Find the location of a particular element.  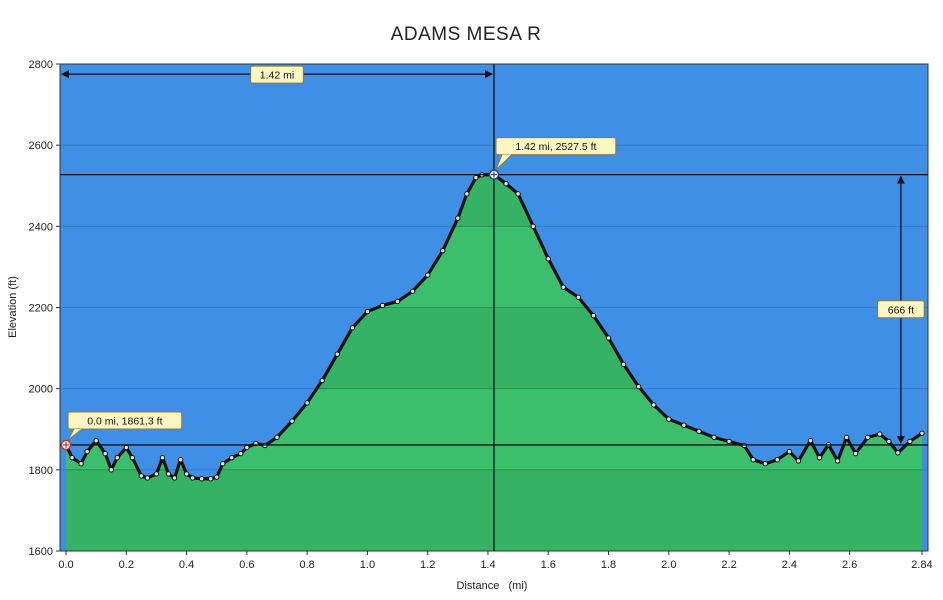

peak-callout-pointer is located at coordinates (504, 162).